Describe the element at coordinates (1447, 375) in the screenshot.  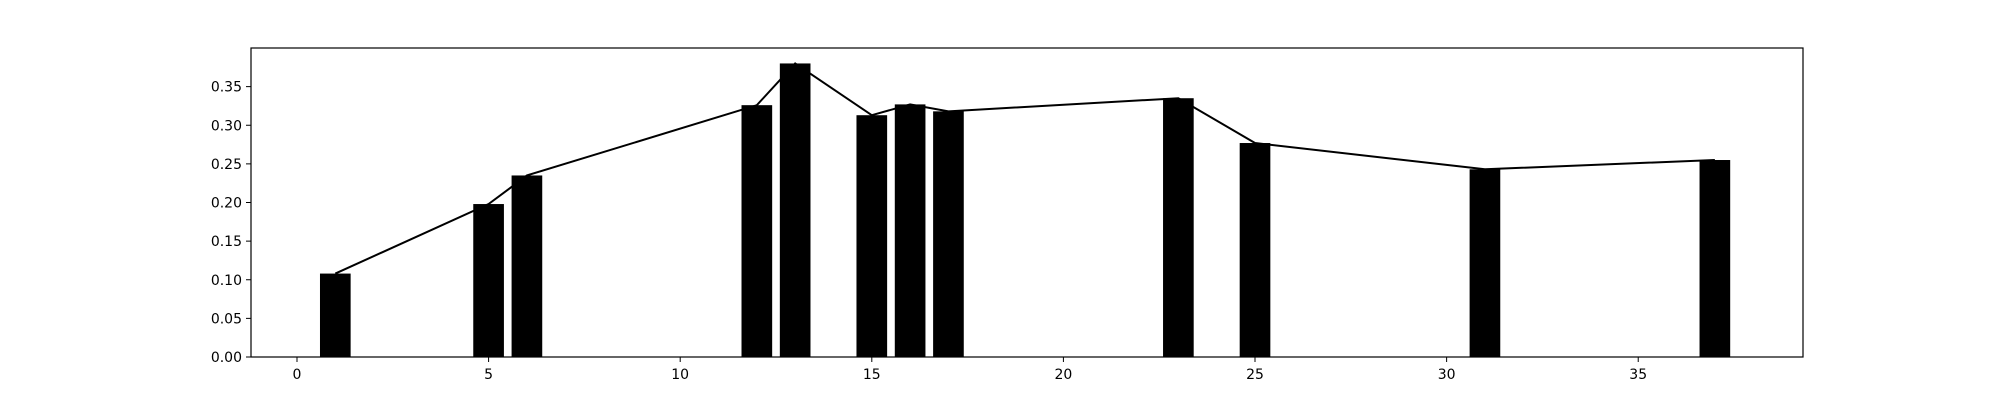
I see `x-tick-label: 30` at that location.